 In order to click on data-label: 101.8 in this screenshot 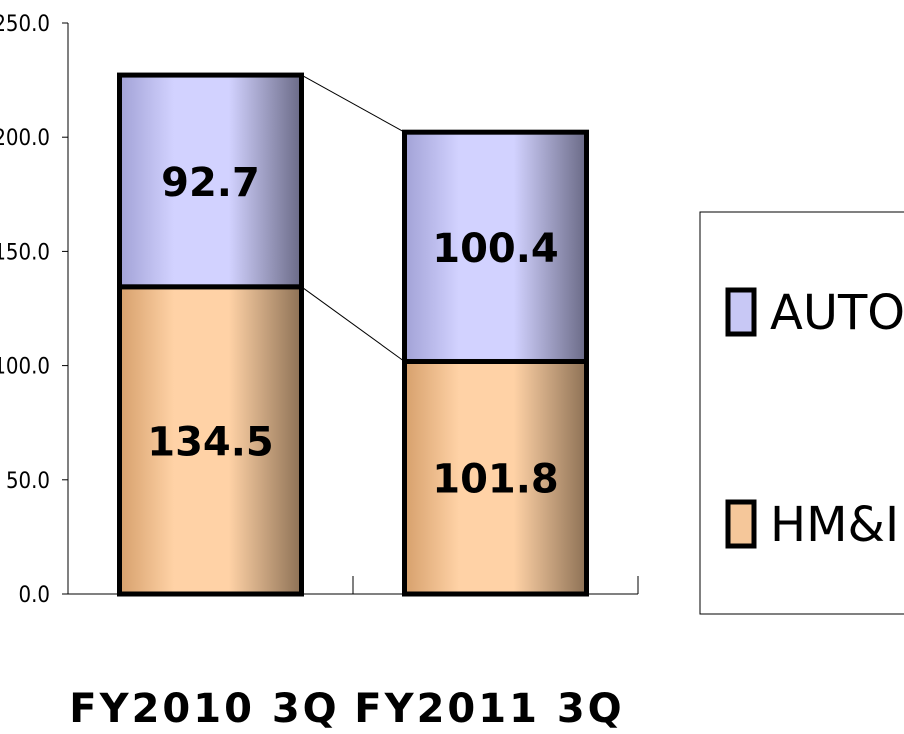, I will do `click(495, 480)`.